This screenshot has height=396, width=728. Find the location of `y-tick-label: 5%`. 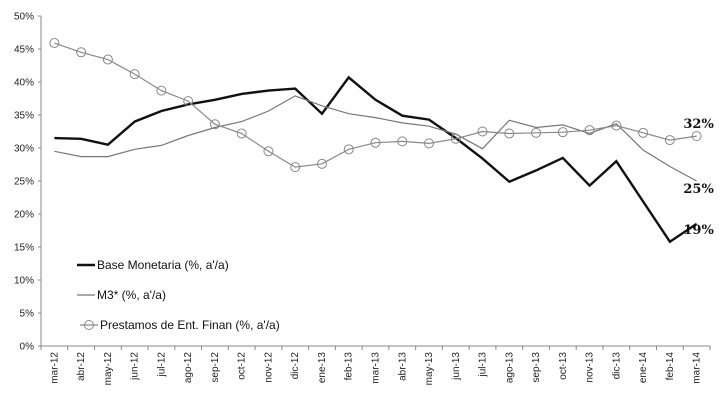

y-tick-label: 5% is located at coordinates (27, 314).